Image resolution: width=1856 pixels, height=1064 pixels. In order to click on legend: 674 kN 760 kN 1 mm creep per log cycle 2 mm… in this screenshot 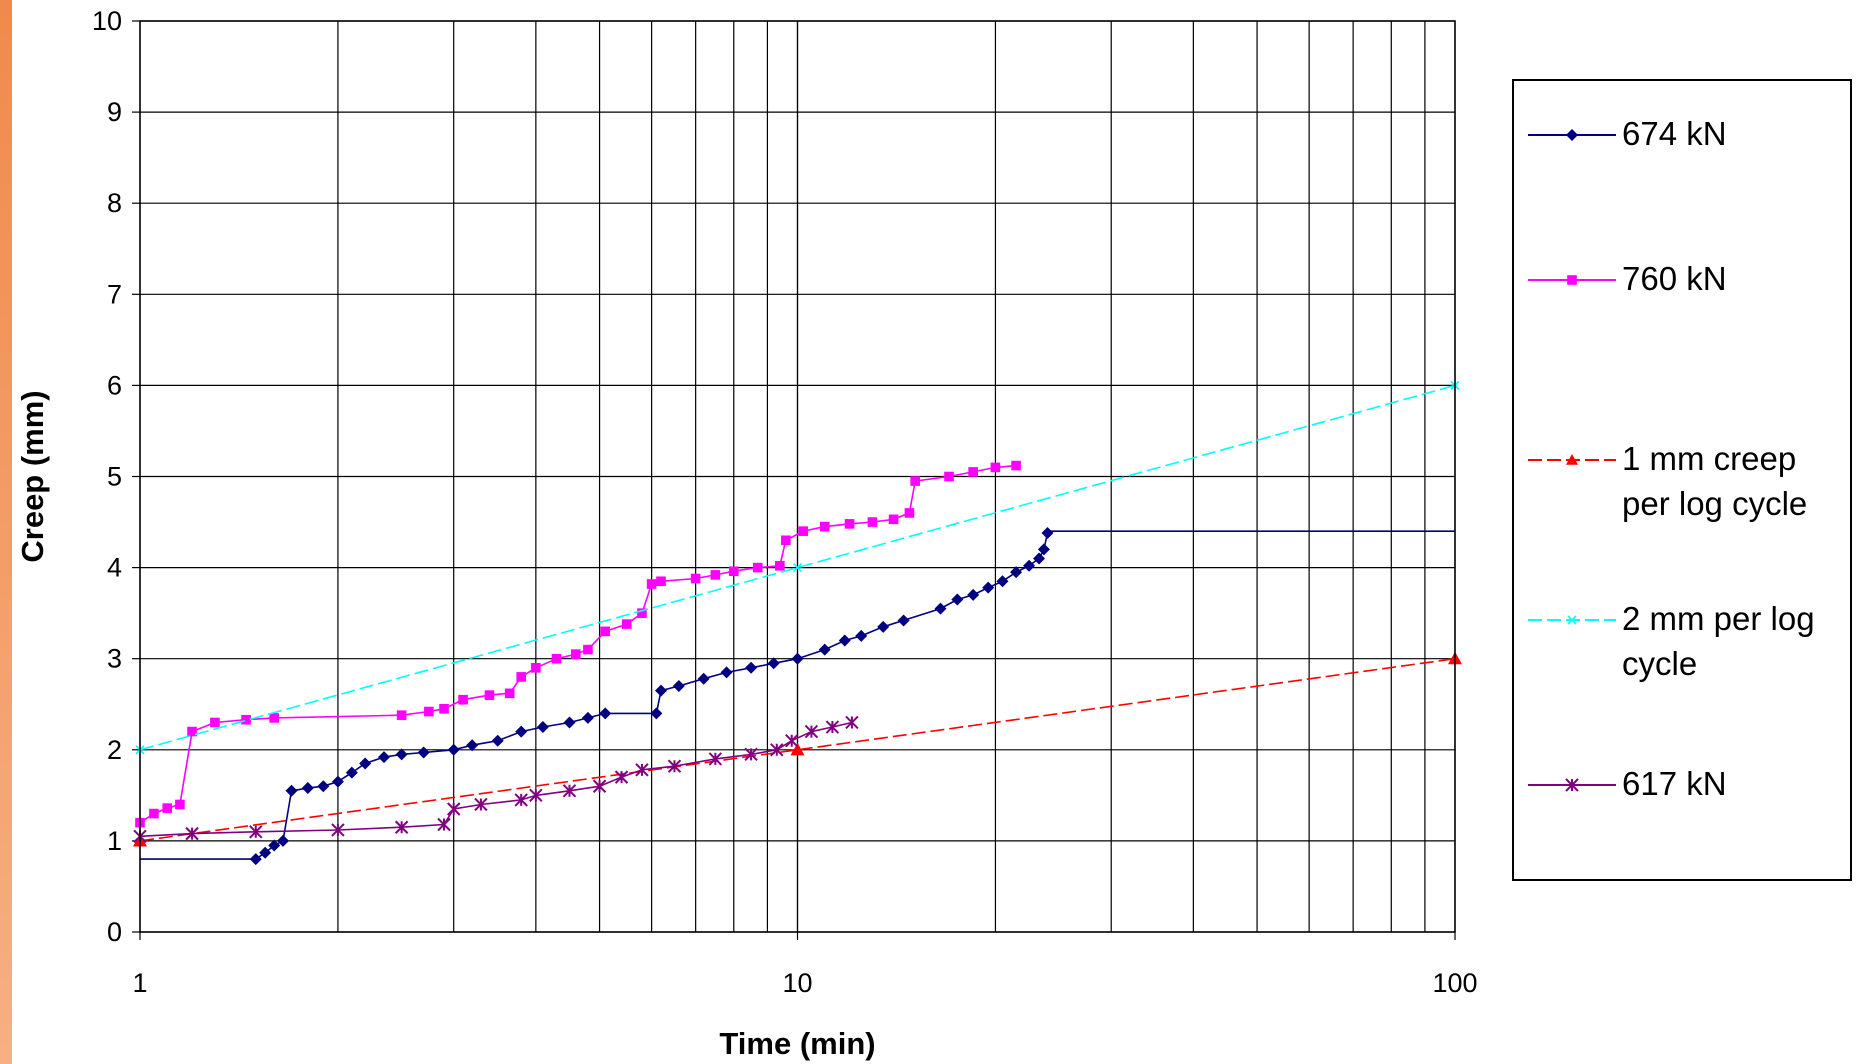, I will do `click(1682, 480)`.